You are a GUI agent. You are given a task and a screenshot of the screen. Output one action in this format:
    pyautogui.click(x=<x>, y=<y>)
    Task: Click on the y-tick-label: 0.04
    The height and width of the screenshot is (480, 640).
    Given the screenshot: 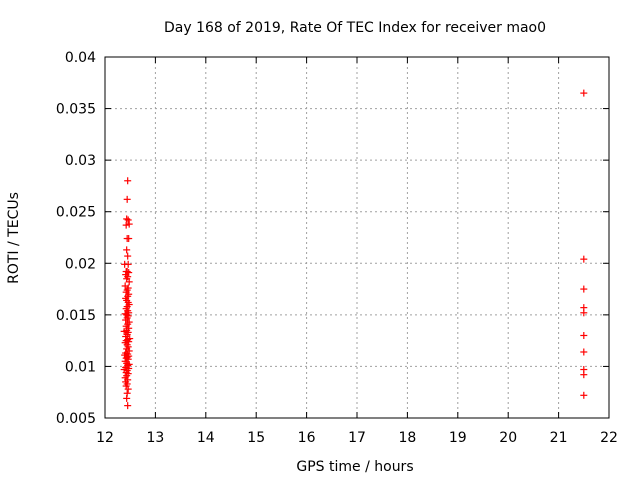 What is the action you would take?
    pyautogui.click(x=80, y=58)
    